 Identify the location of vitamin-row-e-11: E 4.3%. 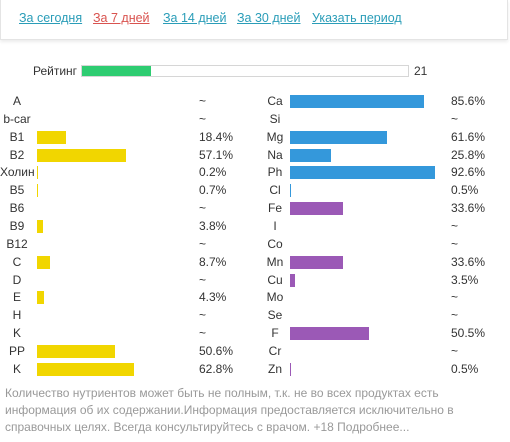
(255, 297).